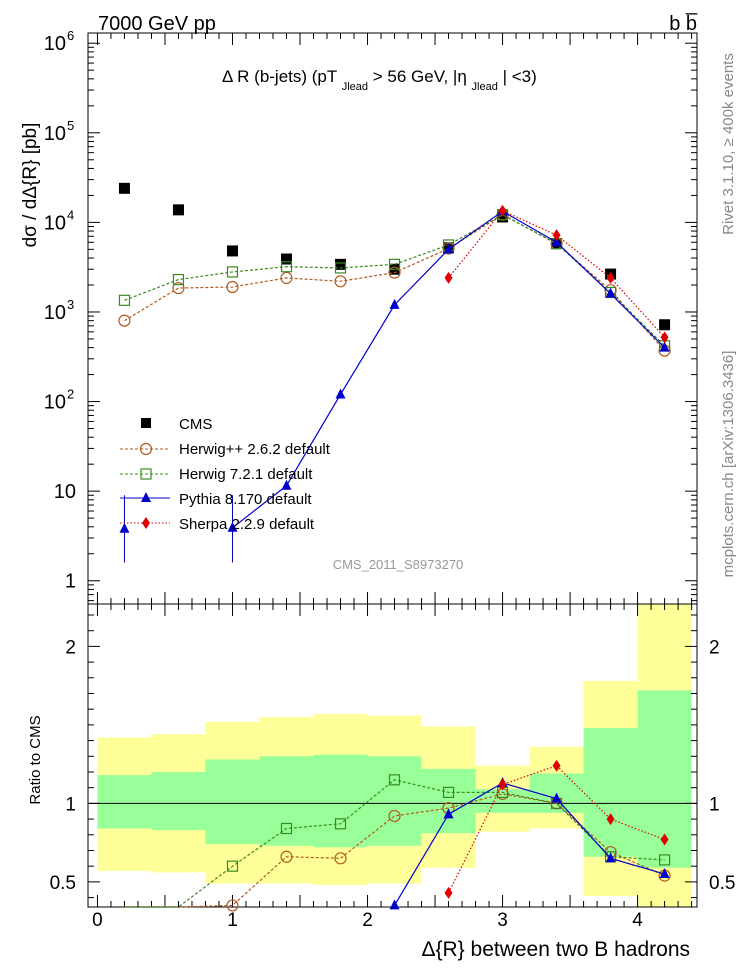 The image size is (746, 972). I want to click on ratio-y-tick-label-left: 2, so click(70, 647).